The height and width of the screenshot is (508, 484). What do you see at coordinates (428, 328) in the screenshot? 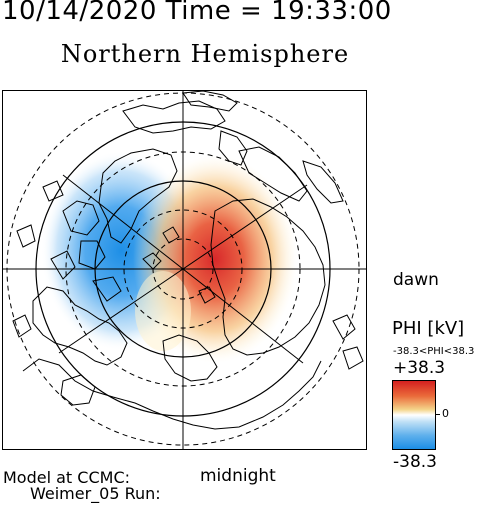
I see `colorbar-title: PHI [kV]` at bounding box center [428, 328].